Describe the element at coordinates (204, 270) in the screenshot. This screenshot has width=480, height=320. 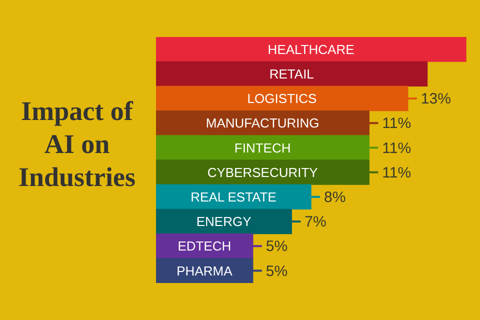
I see `y-tick-label: PHARMA` at that location.